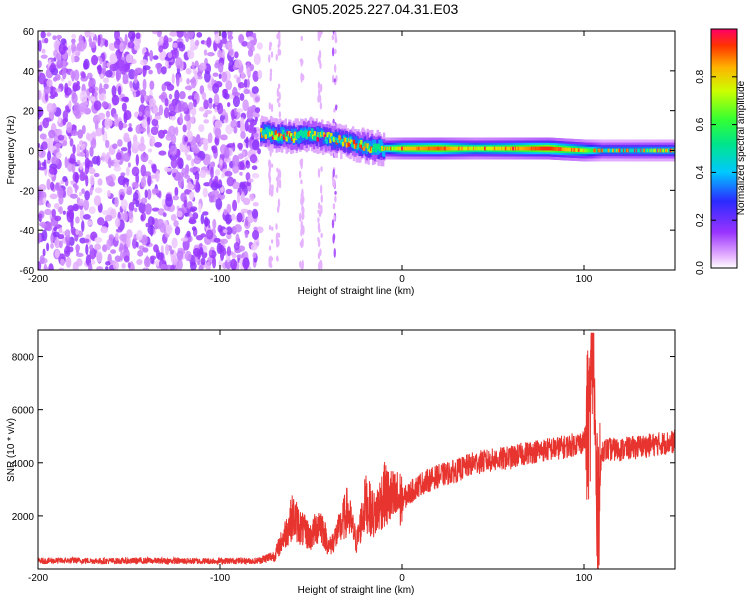  What do you see at coordinates (402, 578) in the screenshot?
I see `x-tick-label: 0` at bounding box center [402, 578].